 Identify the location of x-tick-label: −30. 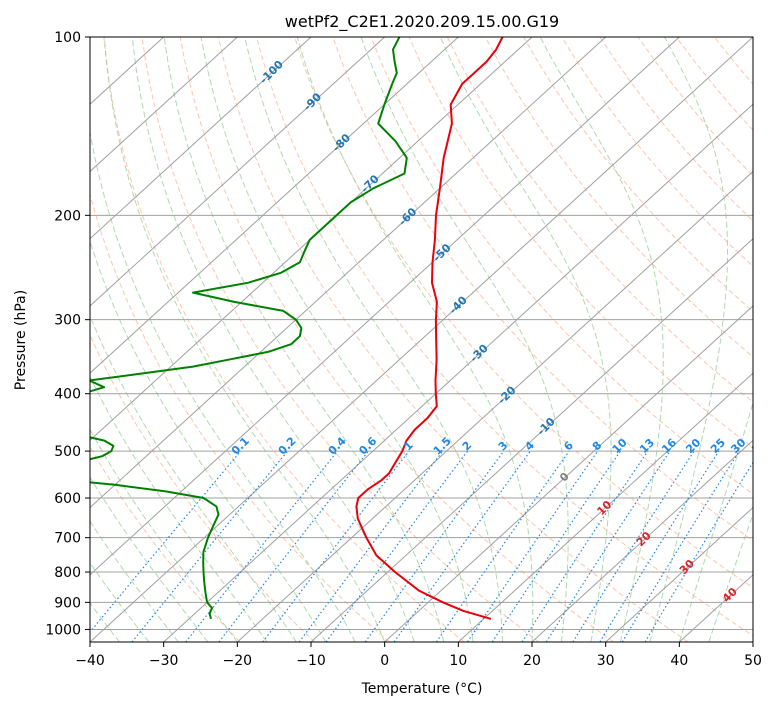
(164, 661).